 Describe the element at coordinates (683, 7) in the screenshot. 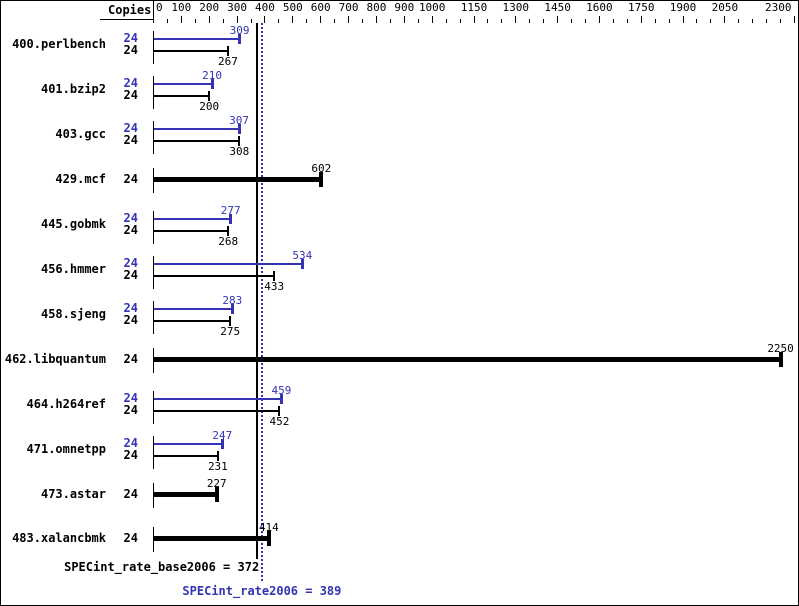

I see `axis-tick-label: 1900` at that location.